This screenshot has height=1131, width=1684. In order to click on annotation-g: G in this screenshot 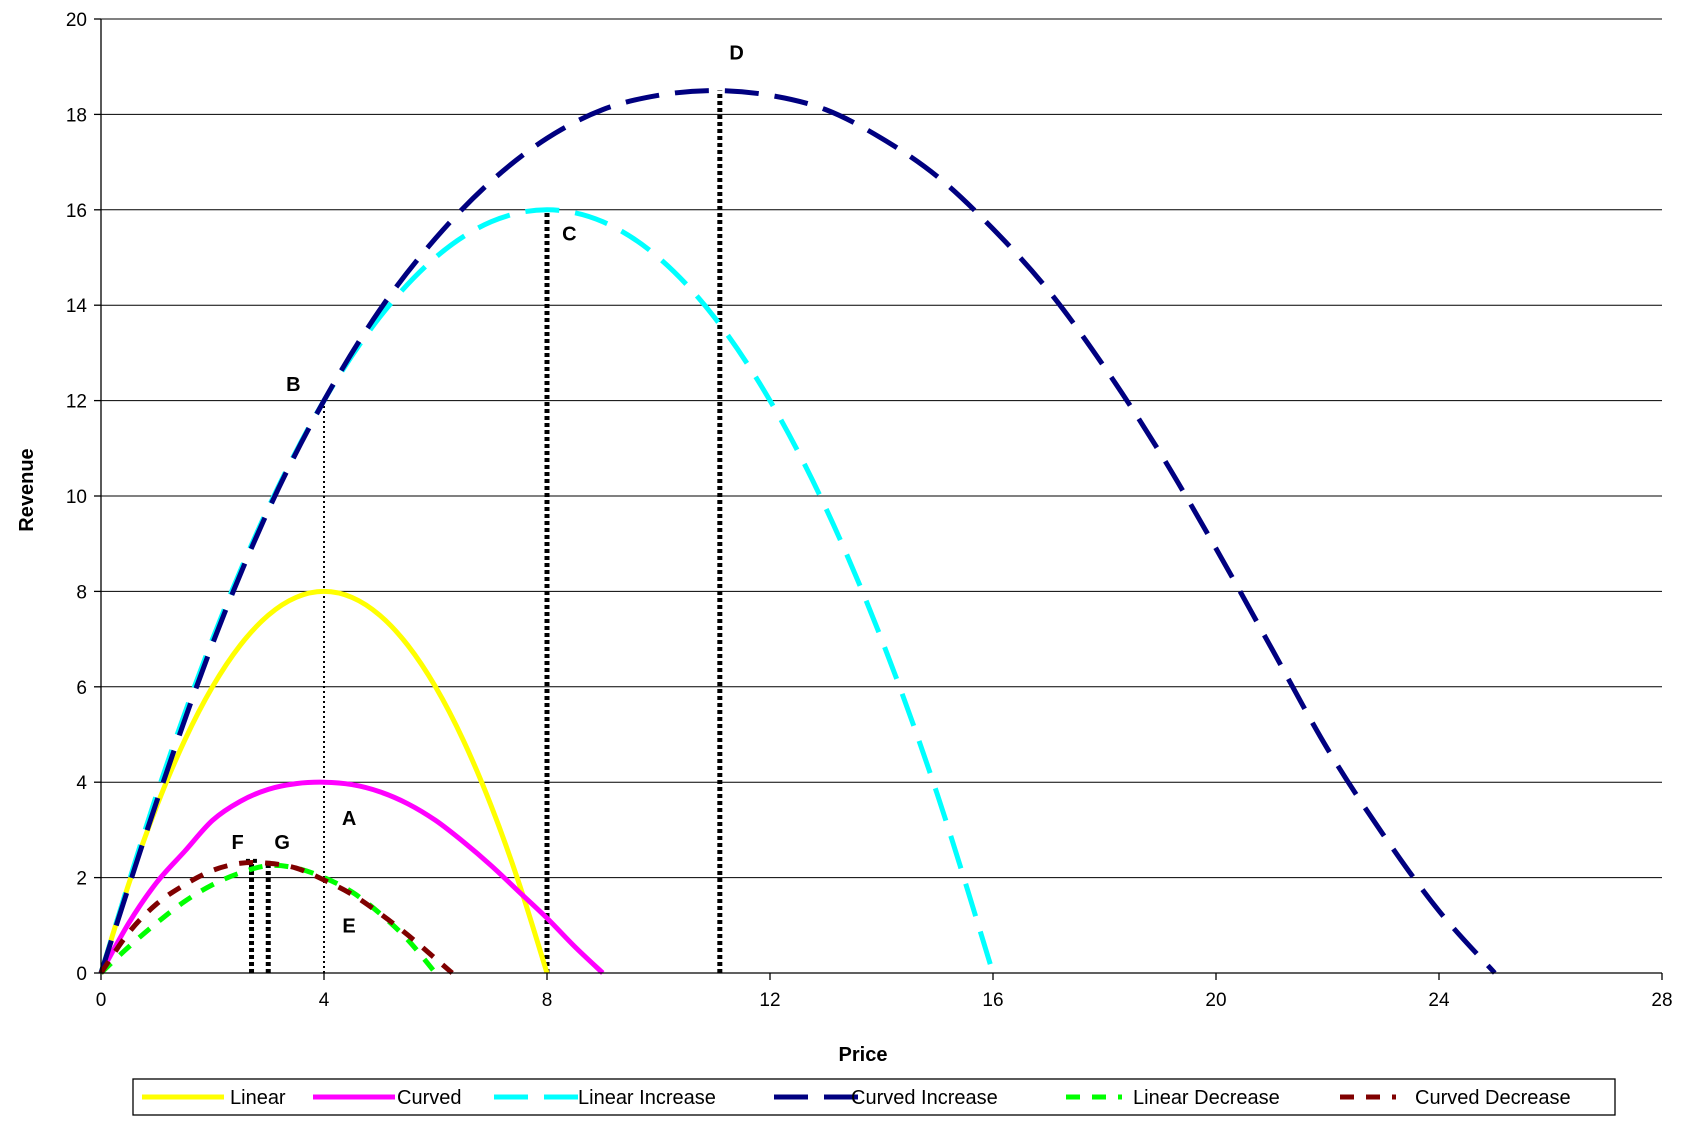, I will do `click(282, 843)`.